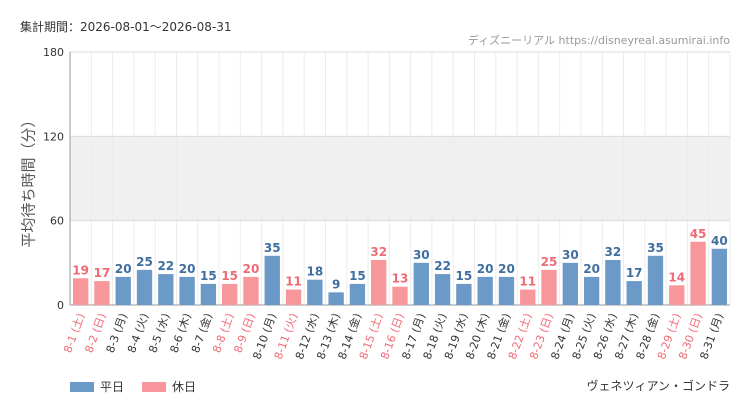  Describe the element at coordinates (53, 136) in the screenshot. I see `y-tick-label: 120` at that location.